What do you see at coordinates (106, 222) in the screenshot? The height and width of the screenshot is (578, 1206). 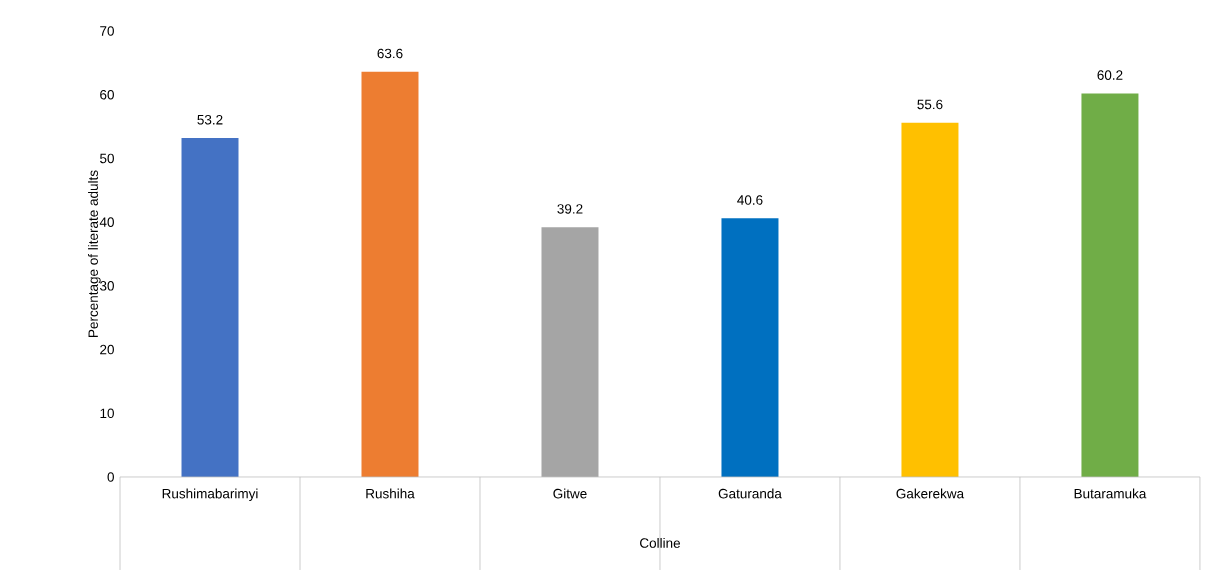 I see `y-tick-label: 40` at bounding box center [106, 222].